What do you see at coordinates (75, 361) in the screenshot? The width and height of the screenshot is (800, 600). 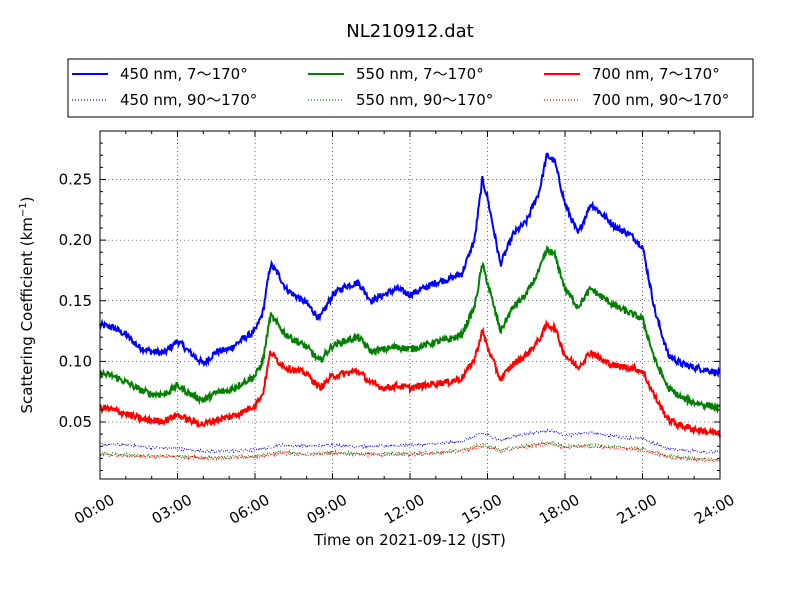 I see `y-tick-label: 0.10` at bounding box center [75, 361].